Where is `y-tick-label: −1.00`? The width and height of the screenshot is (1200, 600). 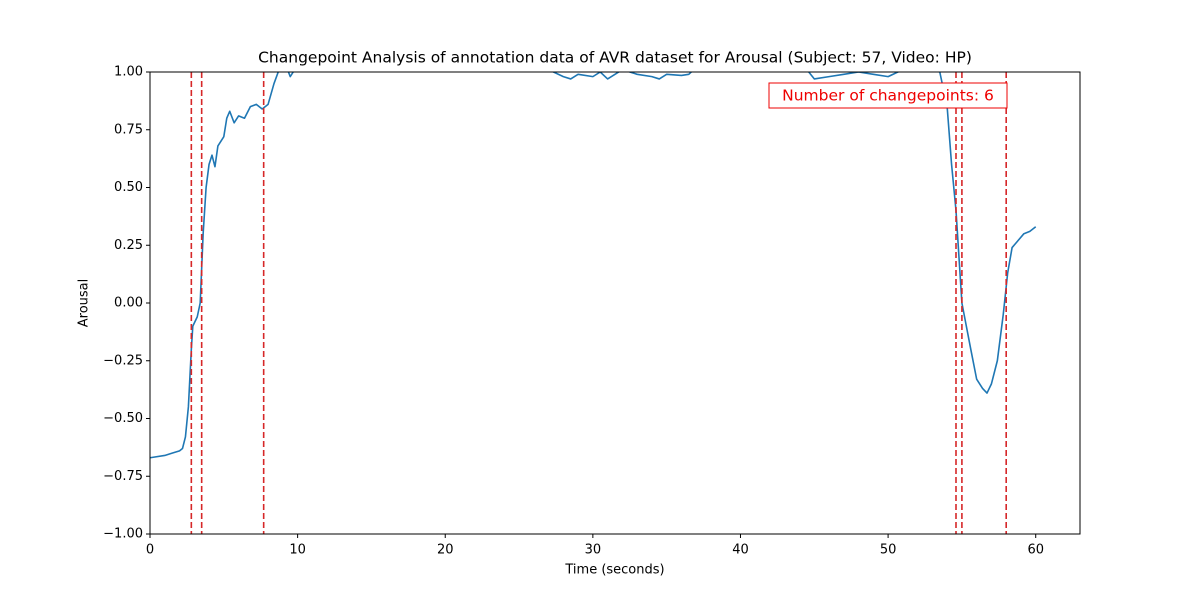 y-tick-label: −1.00 is located at coordinates (123, 534).